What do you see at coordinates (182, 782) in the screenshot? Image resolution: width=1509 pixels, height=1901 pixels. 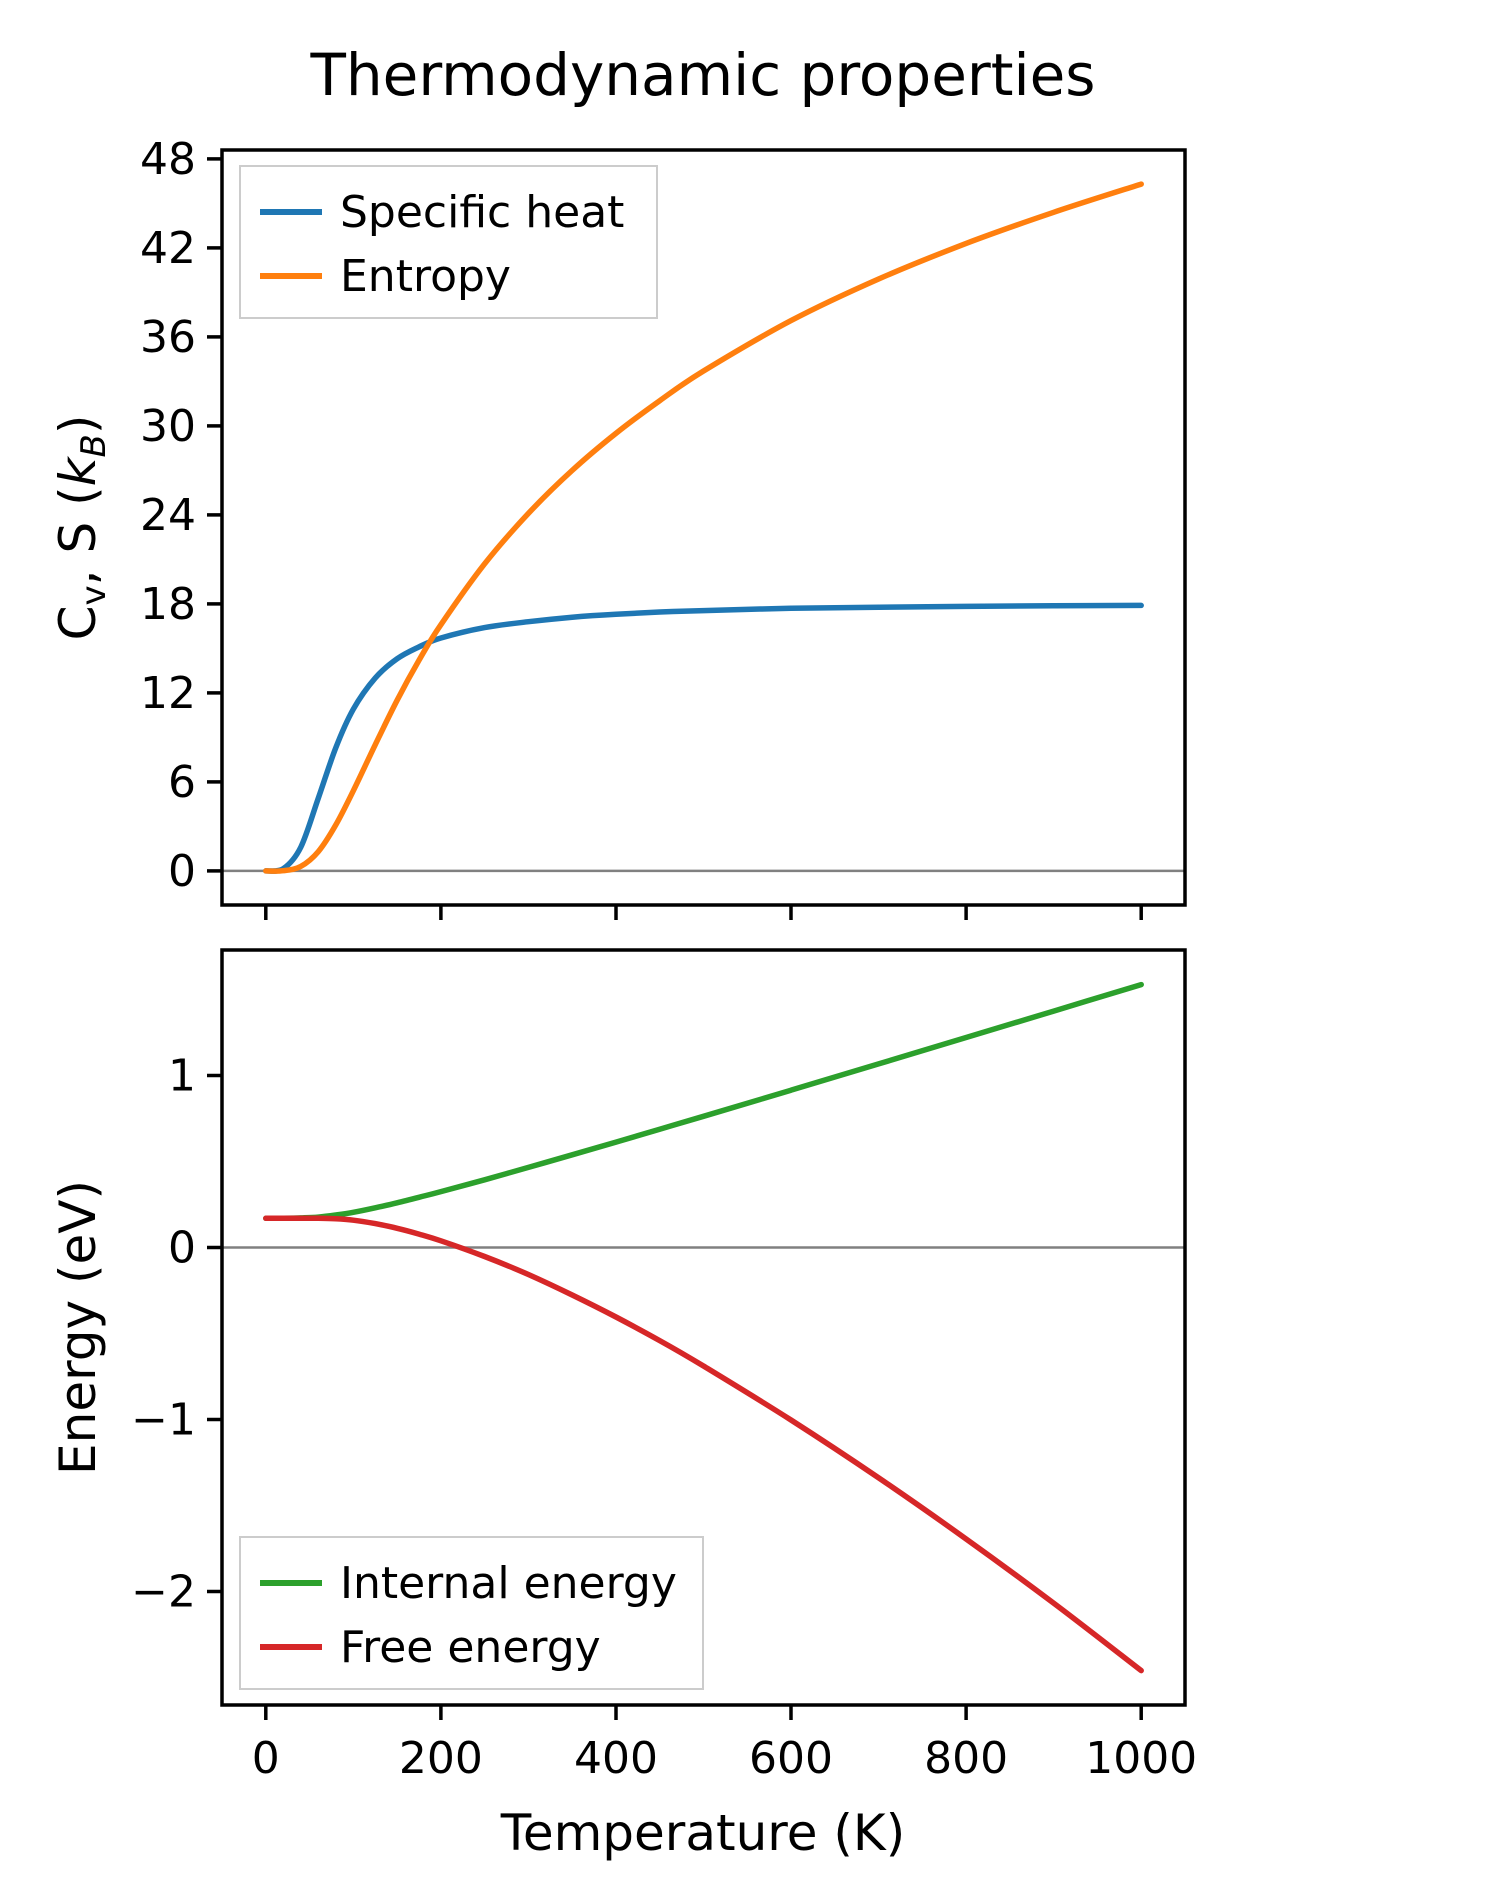 I see `y-tick-label: 6` at bounding box center [182, 782].